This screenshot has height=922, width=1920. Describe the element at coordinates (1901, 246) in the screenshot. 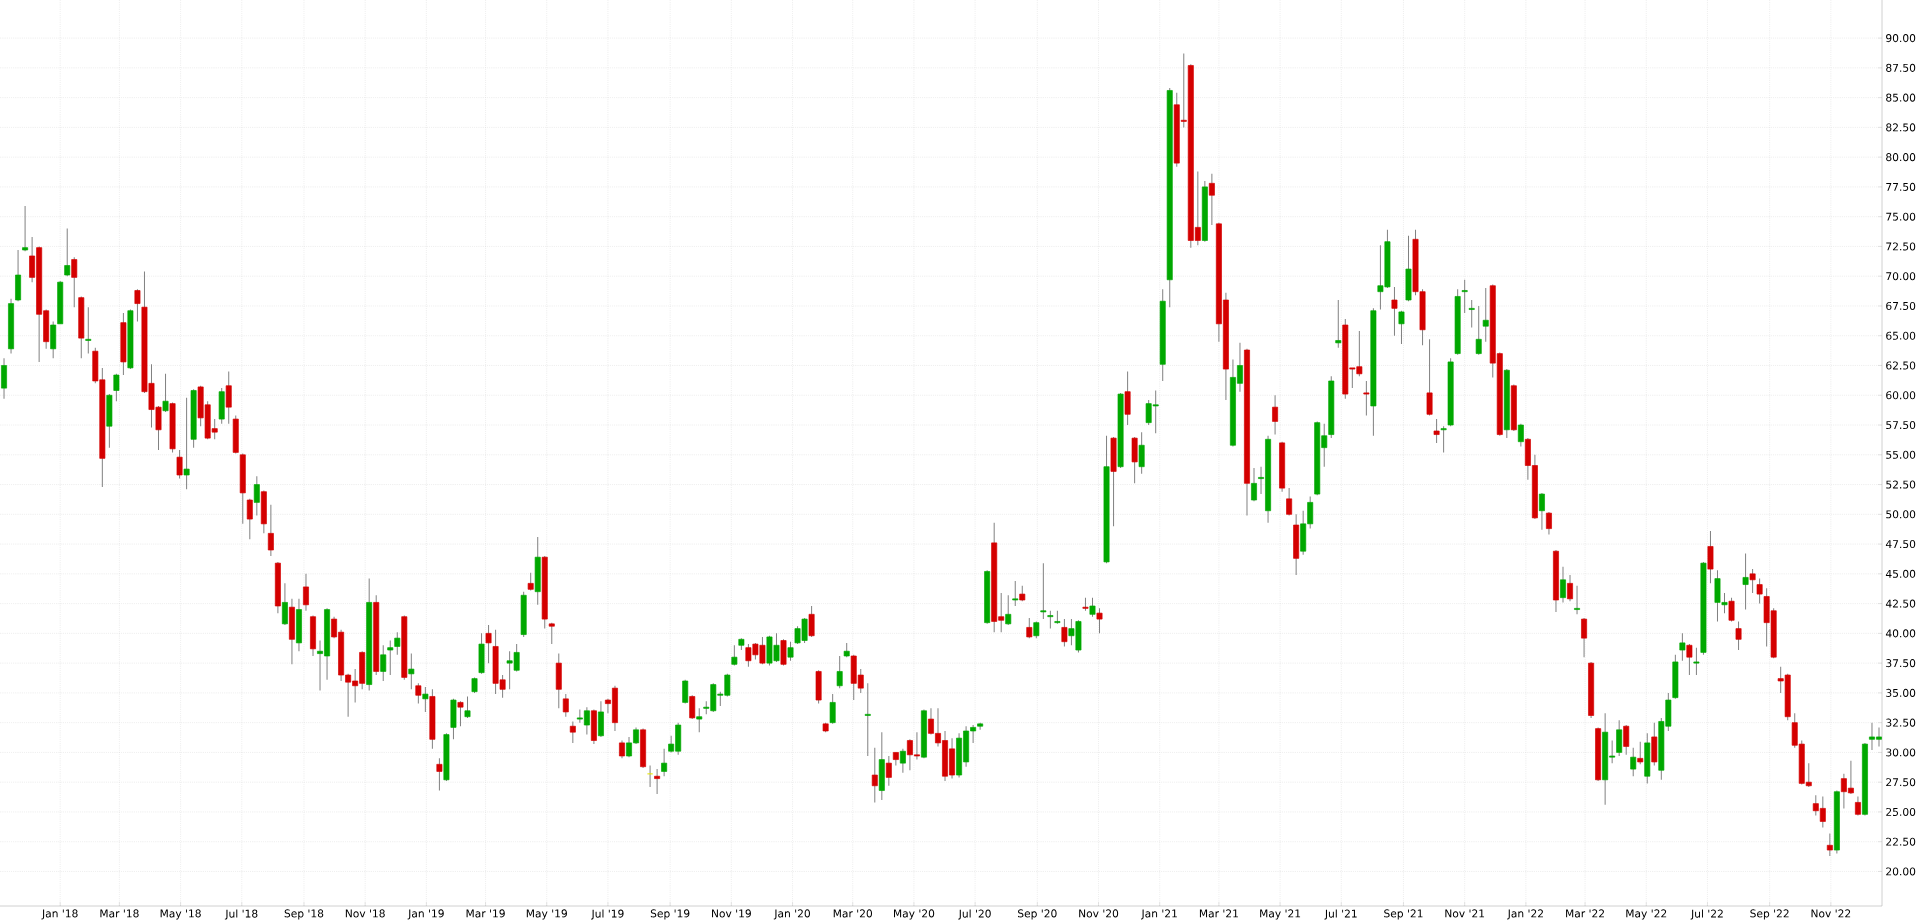

I see `y-tick-label: 72.50` at that location.